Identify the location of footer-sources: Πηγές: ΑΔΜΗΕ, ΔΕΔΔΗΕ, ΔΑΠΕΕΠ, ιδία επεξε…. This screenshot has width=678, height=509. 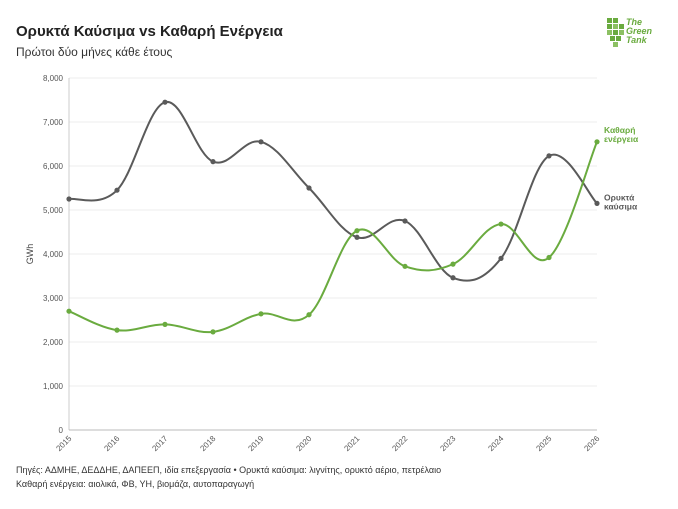
(229, 470).